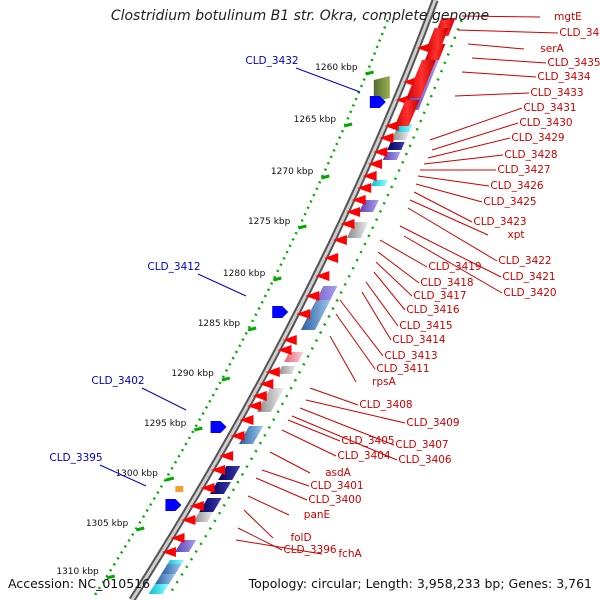  What do you see at coordinates (499, 222) in the screenshot?
I see `reverse-gene-label: CLD_3423` at bounding box center [499, 222].